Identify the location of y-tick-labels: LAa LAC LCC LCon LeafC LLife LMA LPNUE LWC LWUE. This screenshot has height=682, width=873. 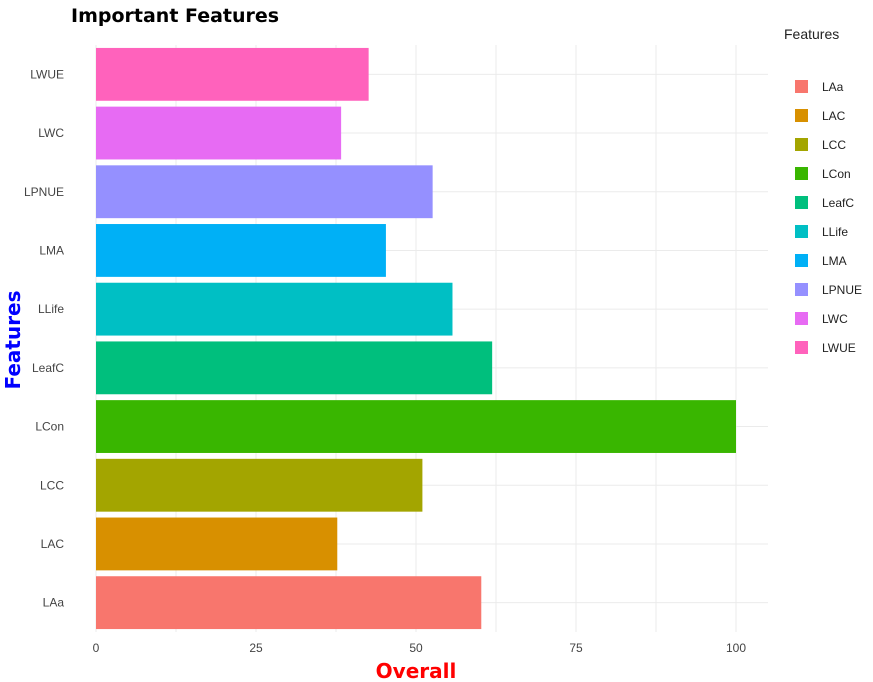
(44, 338).